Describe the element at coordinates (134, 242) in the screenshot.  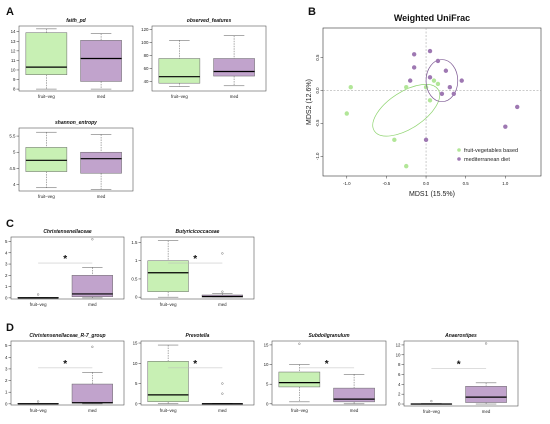
I see `y-tick-label: 1.5` at that location.